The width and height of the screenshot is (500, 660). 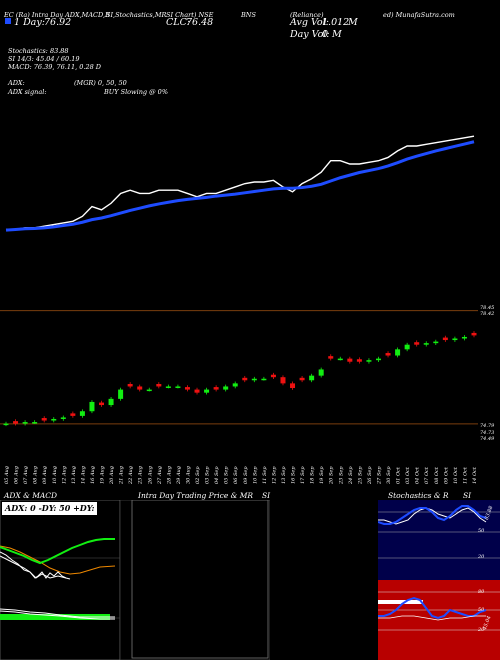 I want to click on x-tick-label: 16 Aug, so click(x=93, y=475).